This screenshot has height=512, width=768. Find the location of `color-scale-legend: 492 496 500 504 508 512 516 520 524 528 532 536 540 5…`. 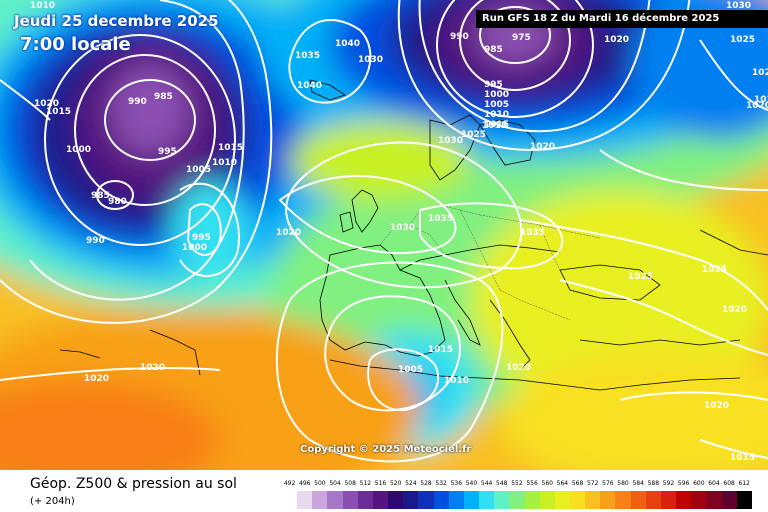

color-scale-legend: 492 496 500 504 508 512 516 520 524 528 532 536 540 5… is located at coordinates (517, 493).